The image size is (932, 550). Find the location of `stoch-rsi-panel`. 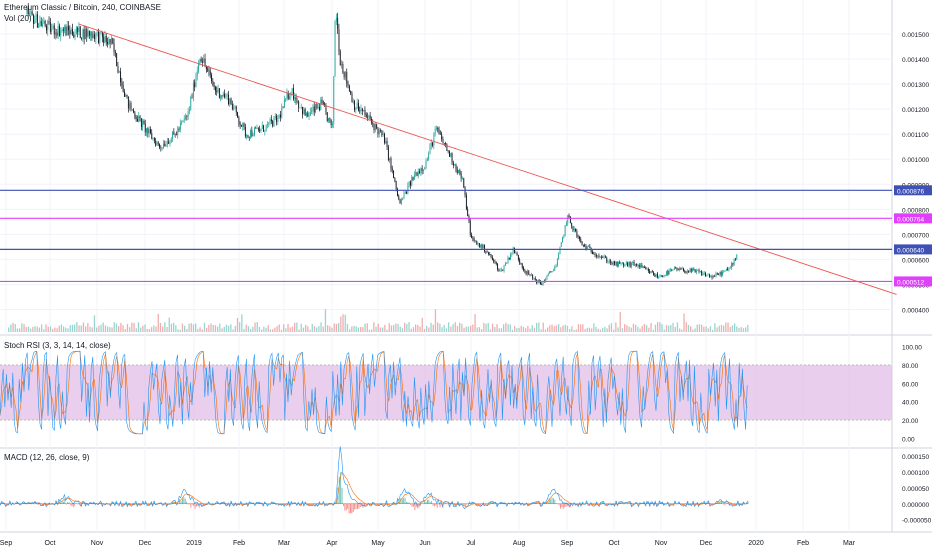

stoch-rsi-panel is located at coordinates (446, 392).